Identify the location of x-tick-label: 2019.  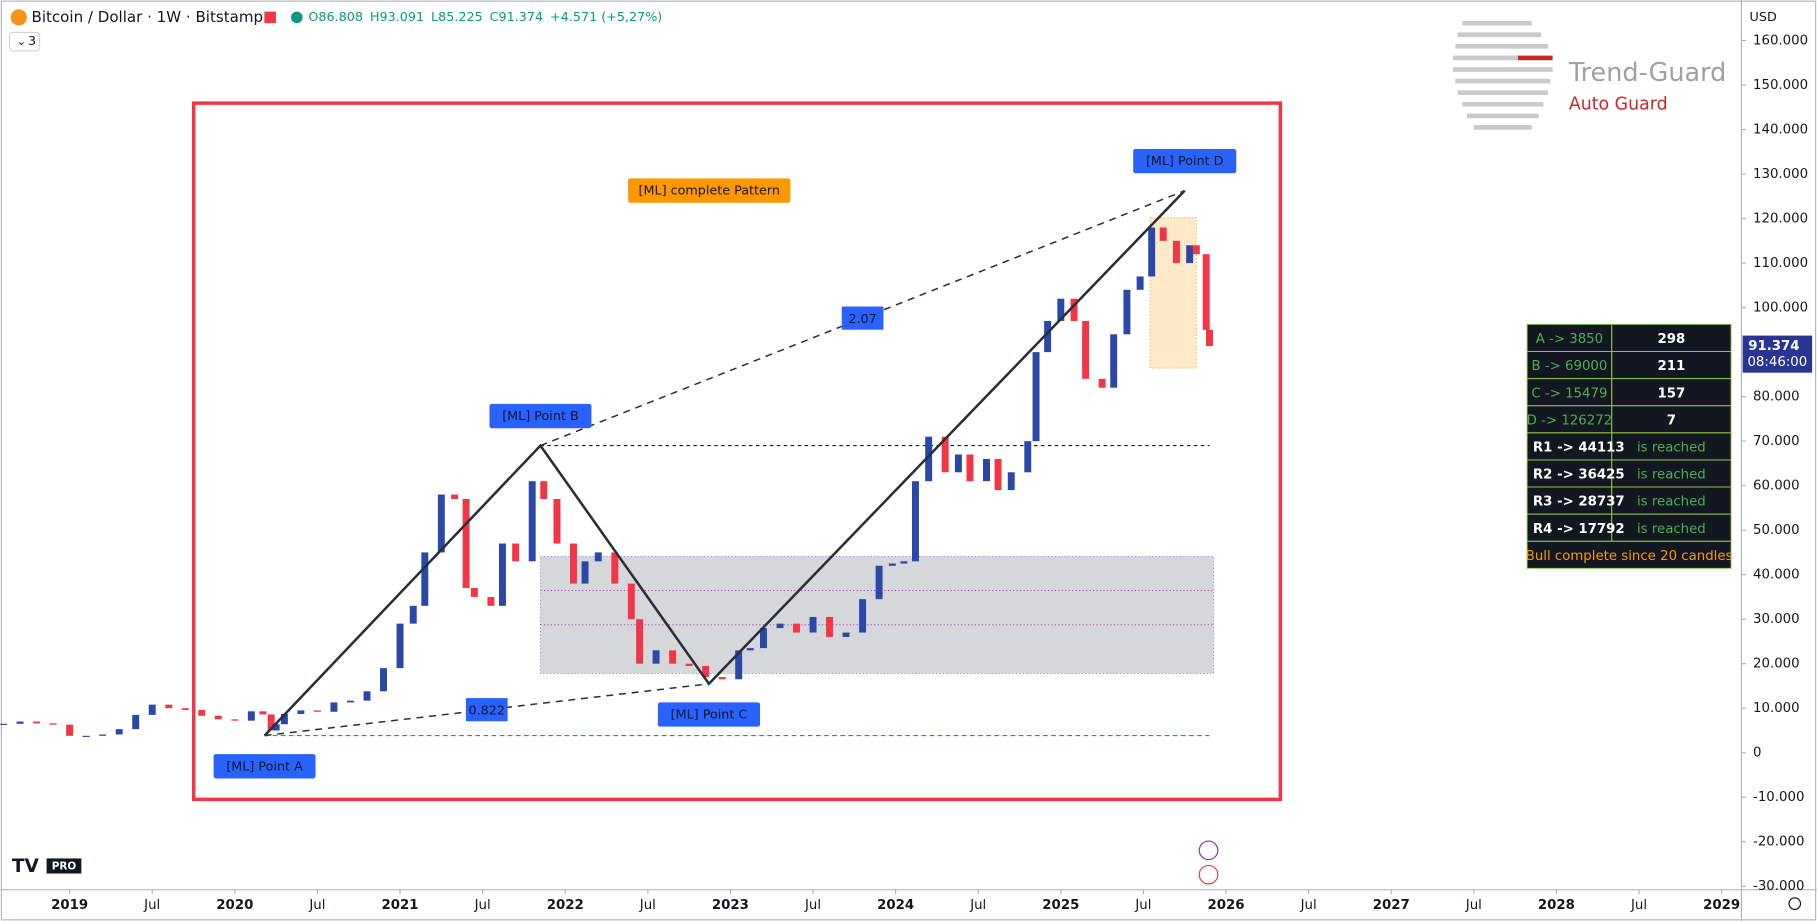
(69, 905).